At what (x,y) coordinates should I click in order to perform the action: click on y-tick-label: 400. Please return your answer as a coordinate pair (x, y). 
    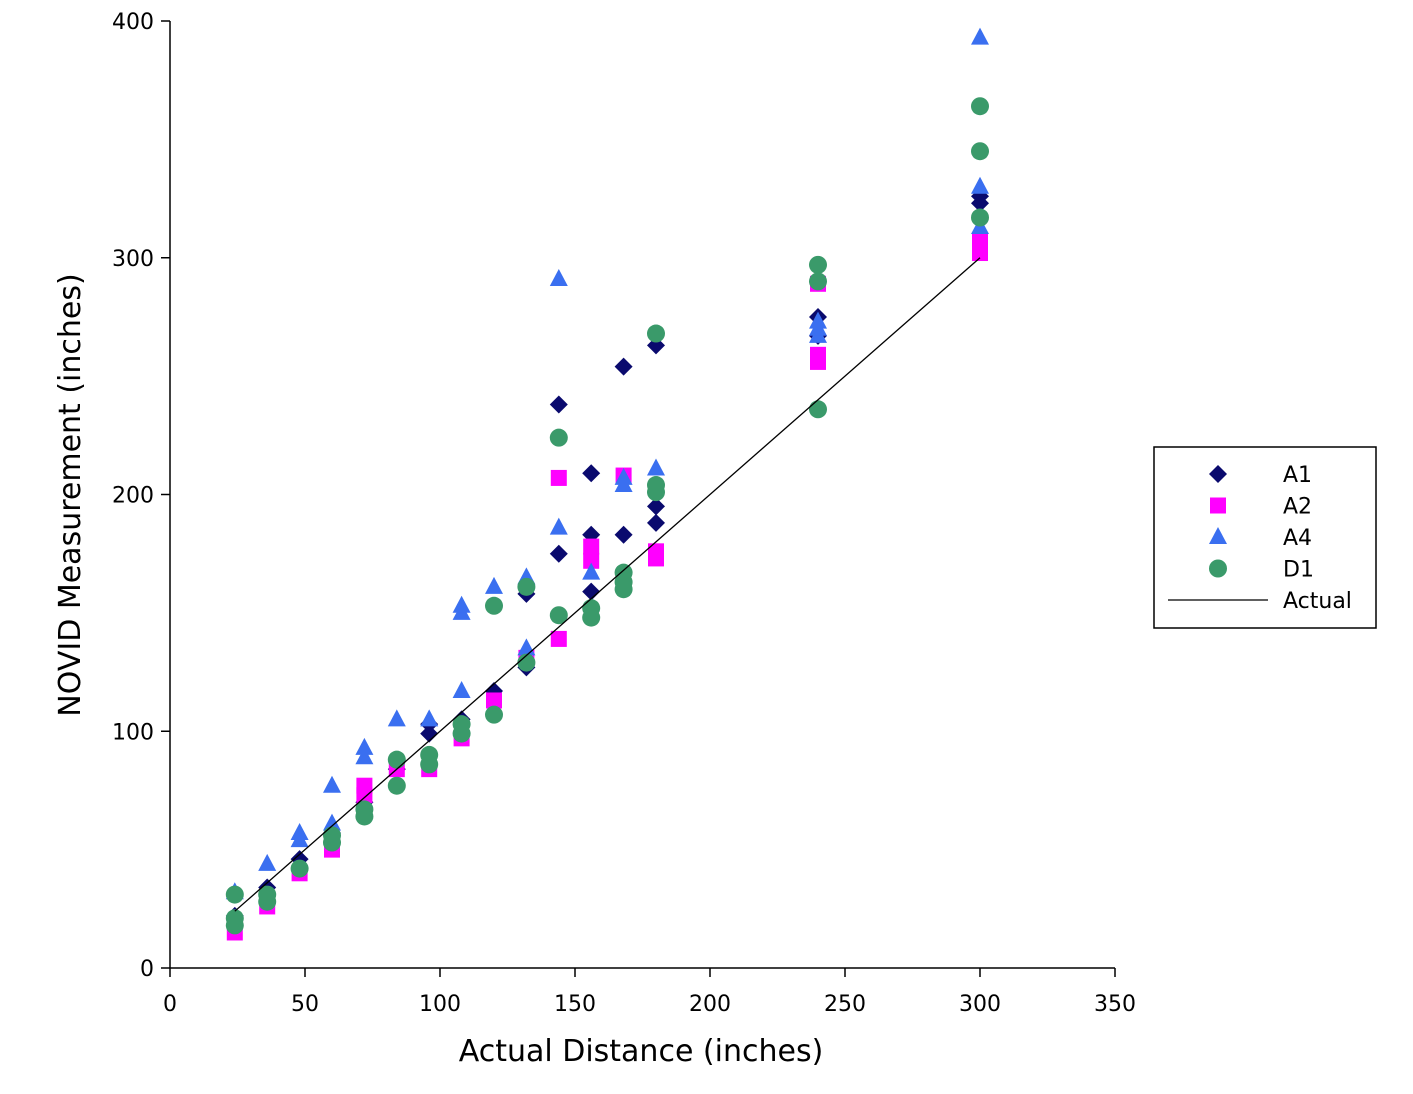
    Looking at the image, I should click on (133, 22).